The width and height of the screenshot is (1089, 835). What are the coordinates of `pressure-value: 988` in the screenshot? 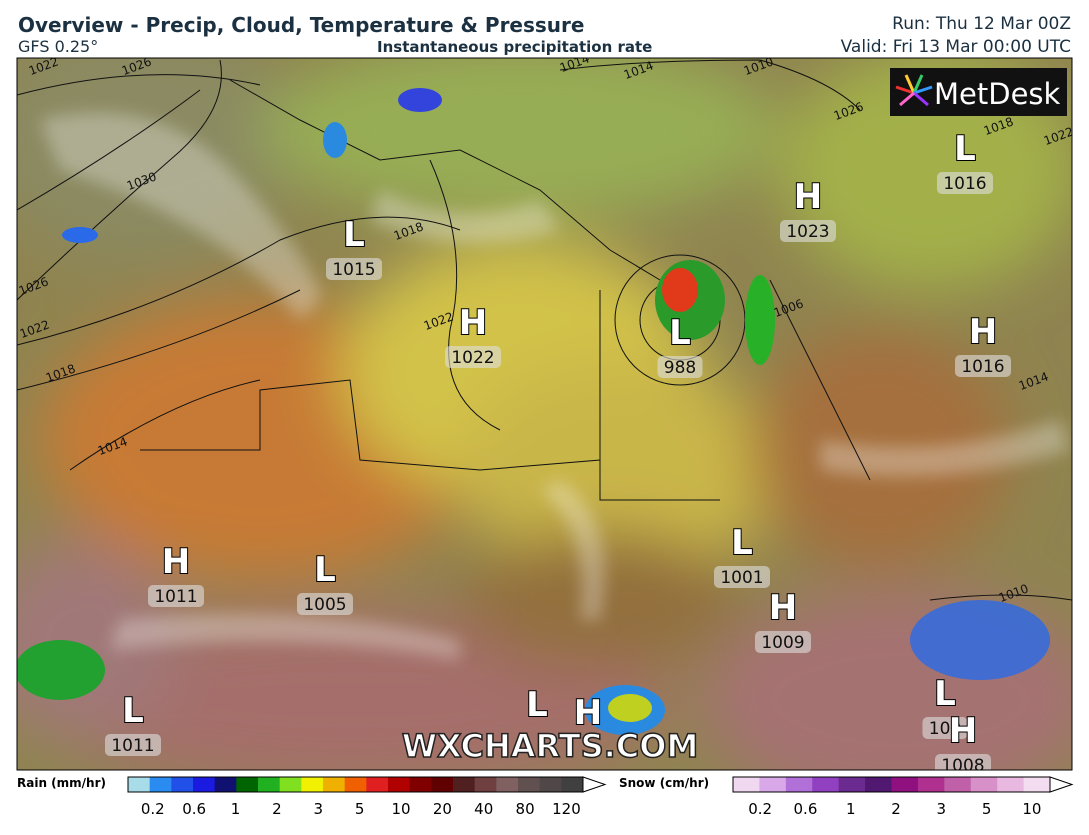 It's located at (680, 368).